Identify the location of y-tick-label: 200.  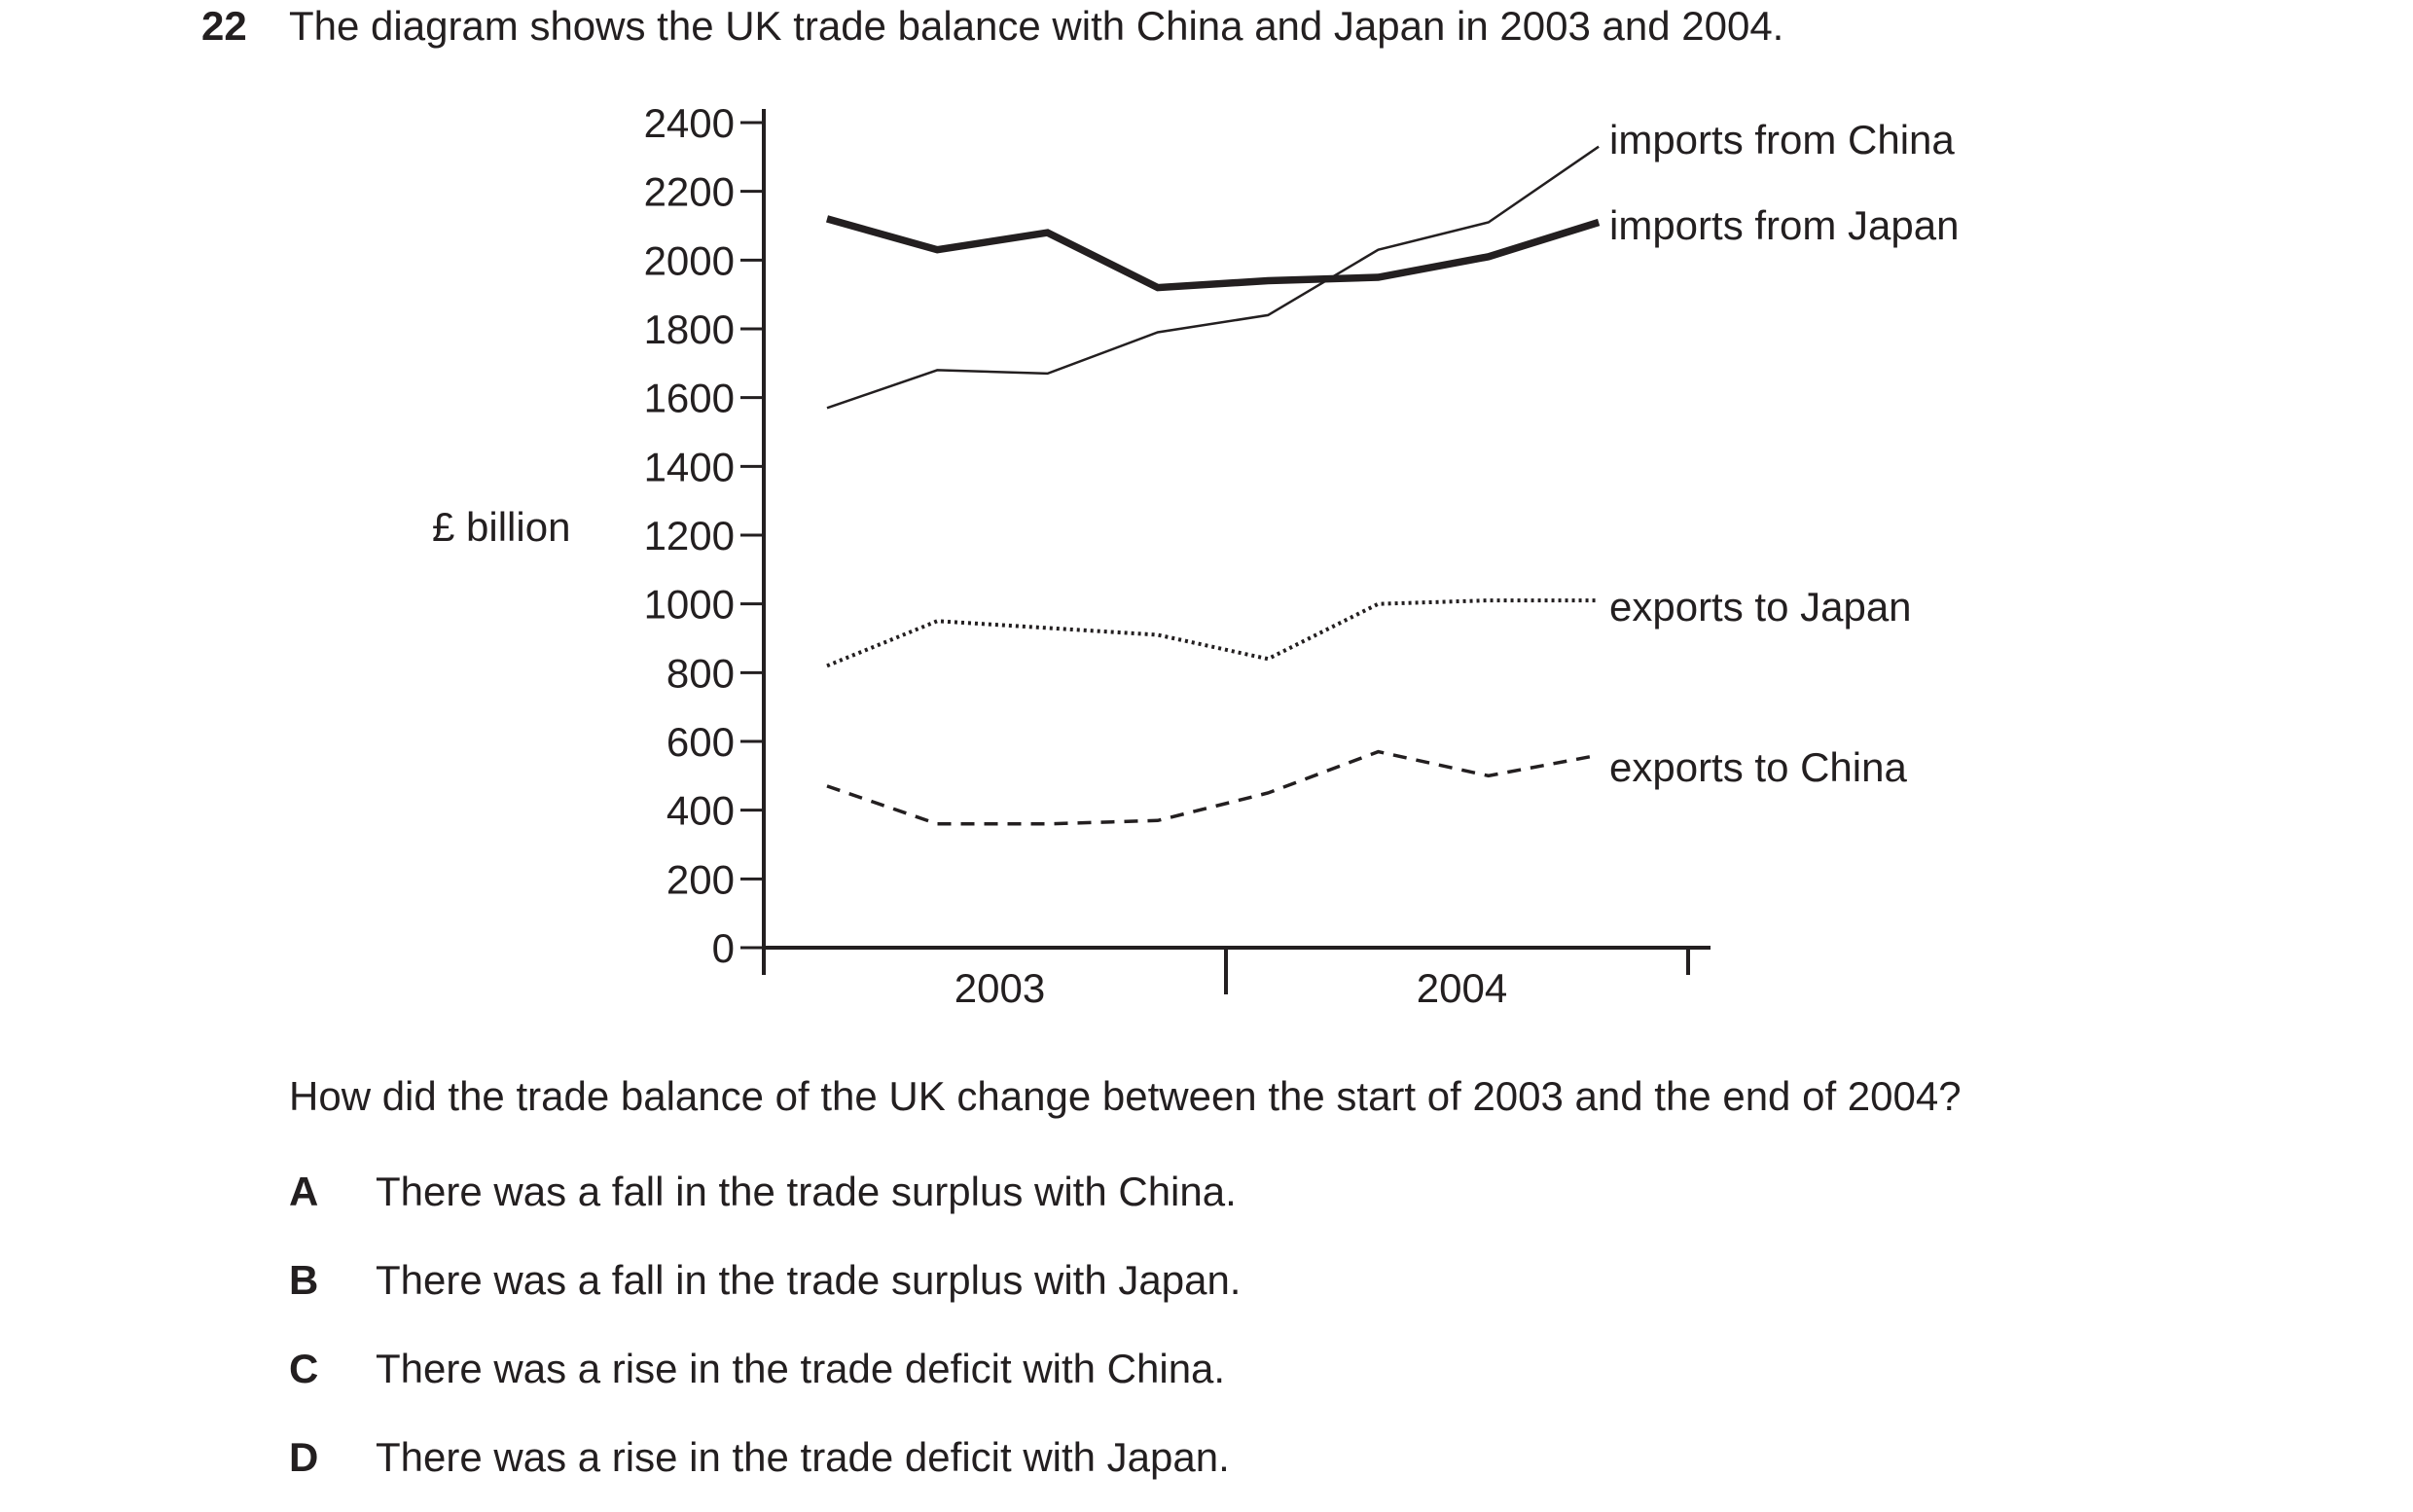
(700, 879).